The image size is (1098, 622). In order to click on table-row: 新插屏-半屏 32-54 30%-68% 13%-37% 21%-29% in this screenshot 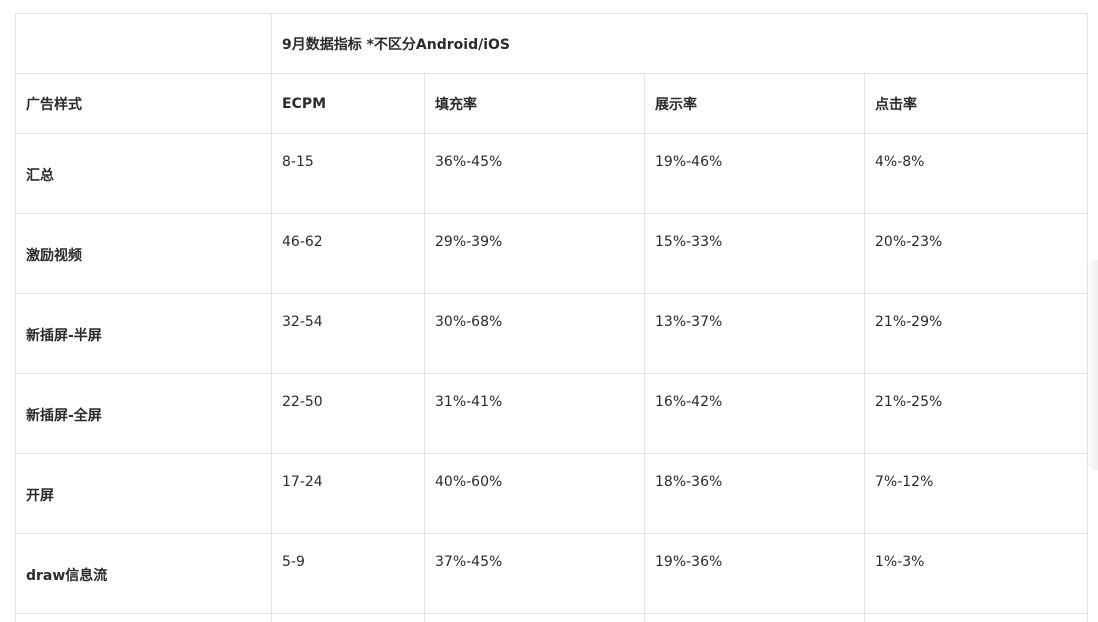, I will do `click(551, 333)`.